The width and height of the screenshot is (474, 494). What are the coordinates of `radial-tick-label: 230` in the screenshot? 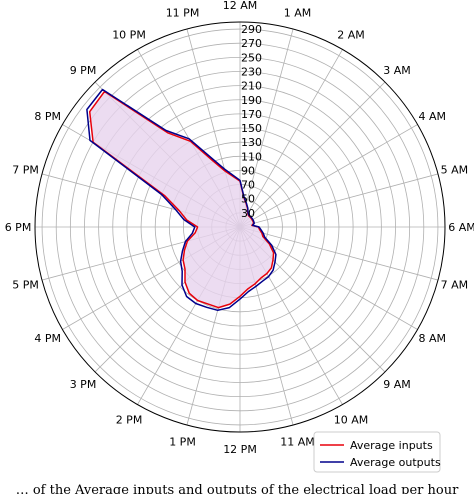 It's located at (251, 71).